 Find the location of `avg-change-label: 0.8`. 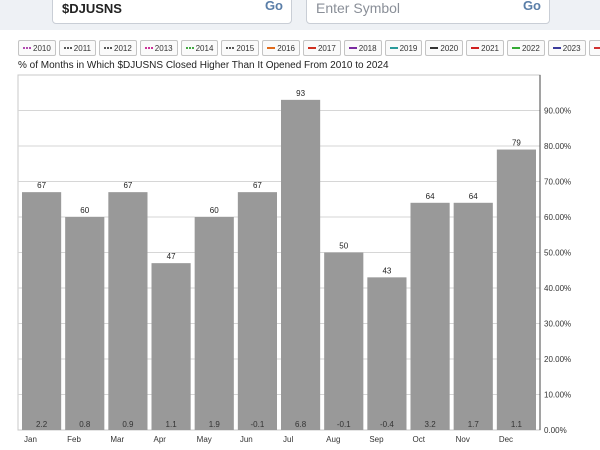

avg-change-label: 0.8 is located at coordinates (85, 424).